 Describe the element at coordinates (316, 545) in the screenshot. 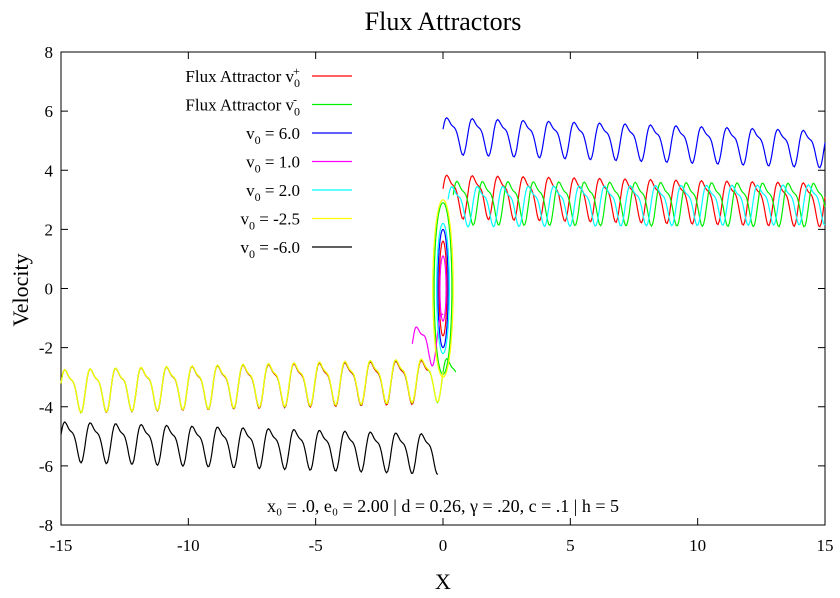

I see `x-tick-label: -5` at that location.